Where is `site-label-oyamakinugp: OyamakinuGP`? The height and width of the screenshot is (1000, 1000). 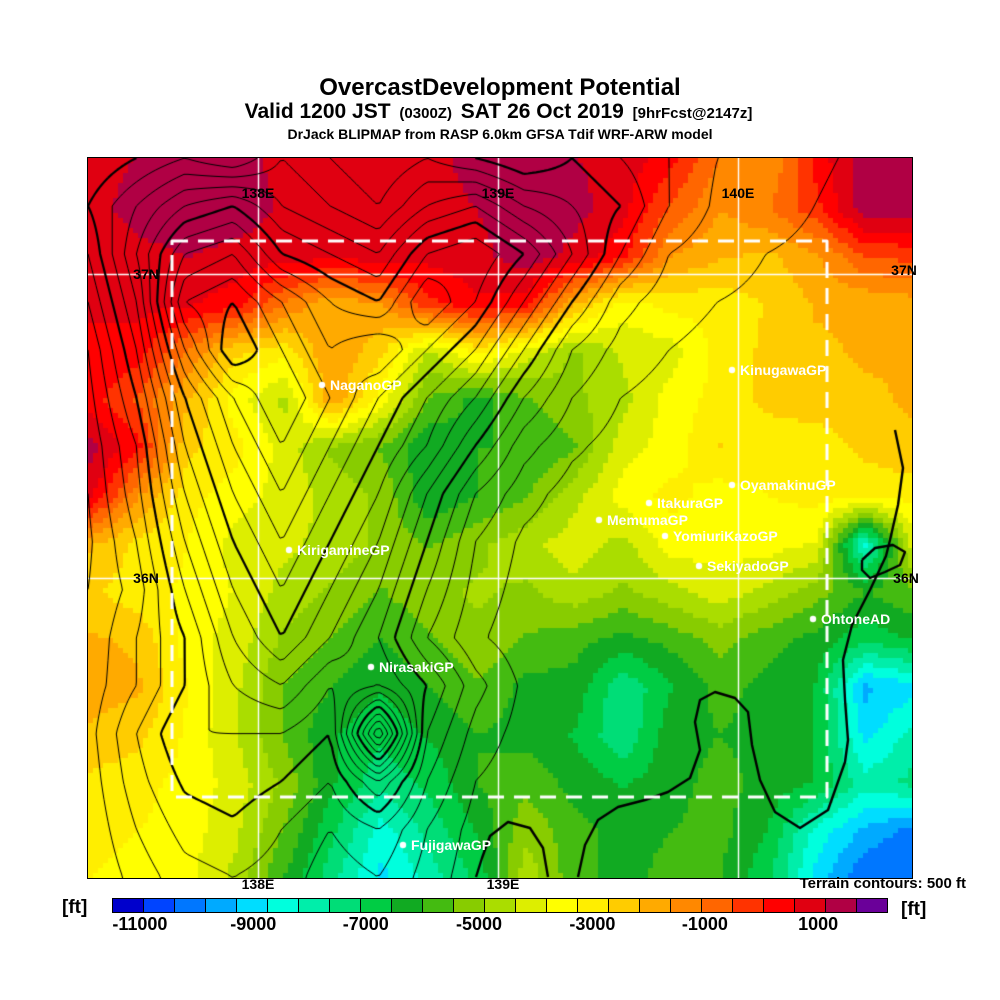
site-label-oyamakinugp: OyamakinuGP is located at coordinates (788, 485).